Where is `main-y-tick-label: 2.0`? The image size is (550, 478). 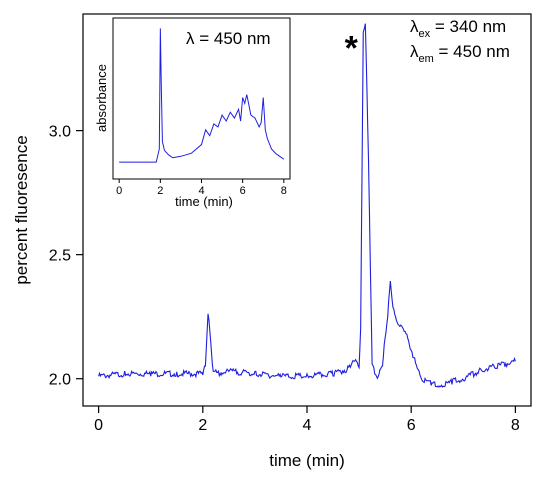
main-y-tick-label: 2.0 is located at coordinates (60, 380).